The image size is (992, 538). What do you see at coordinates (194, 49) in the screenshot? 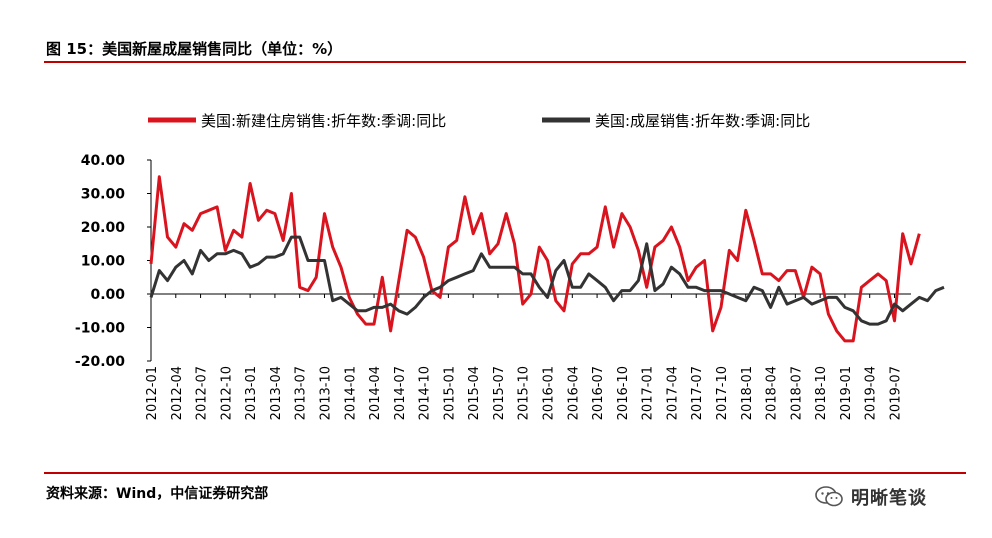
I see `page-title: 图 15：美国新屋成屋销售同比（单位：%）` at bounding box center [194, 49].